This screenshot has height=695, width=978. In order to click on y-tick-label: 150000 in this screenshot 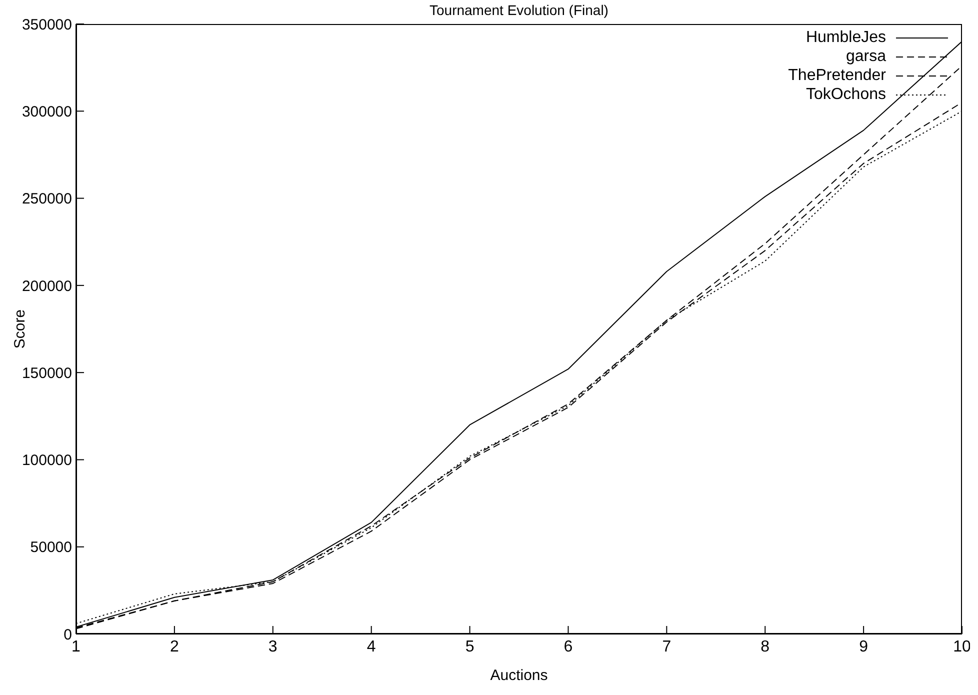, I will do `click(47, 373)`.